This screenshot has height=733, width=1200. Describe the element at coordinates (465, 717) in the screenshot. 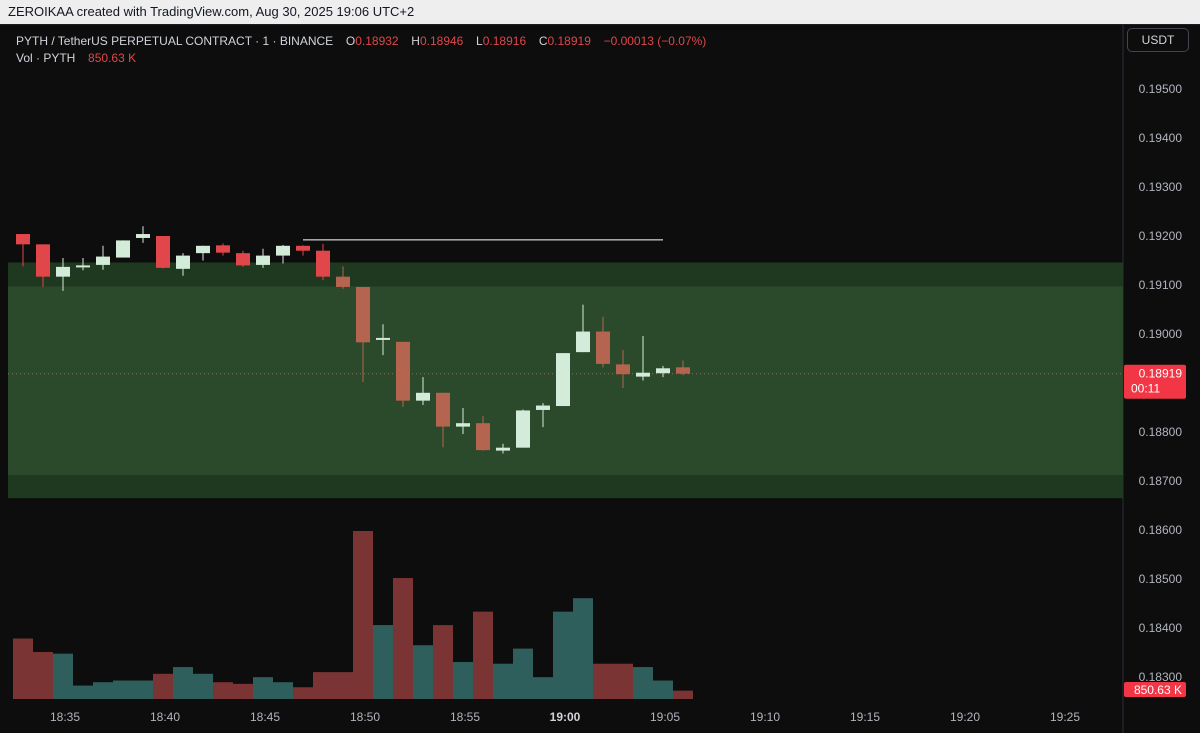

I see `x-tick-label: 18:55` at that location.